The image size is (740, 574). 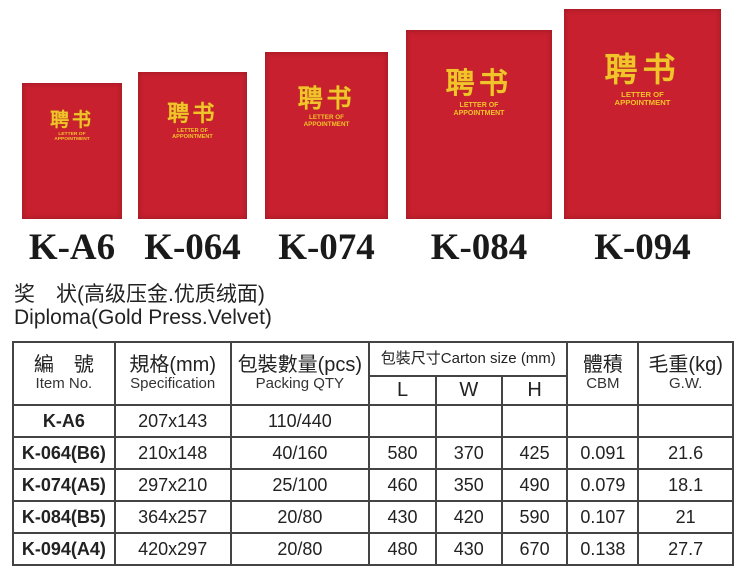 What do you see at coordinates (402, 517) in the screenshot?
I see `cell-L: 430` at bounding box center [402, 517].